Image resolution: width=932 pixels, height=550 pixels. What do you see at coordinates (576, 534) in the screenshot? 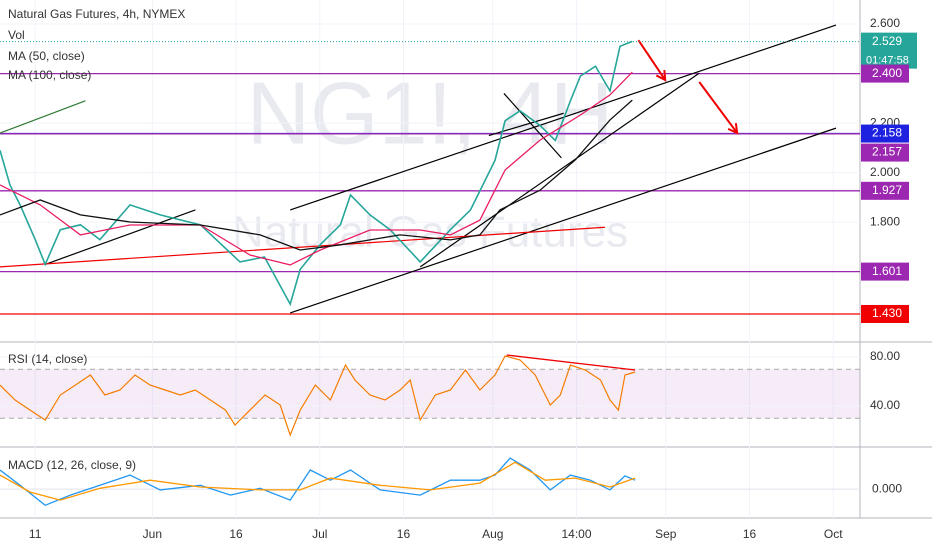
I see `x-tick-label: 14:00` at bounding box center [576, 534].